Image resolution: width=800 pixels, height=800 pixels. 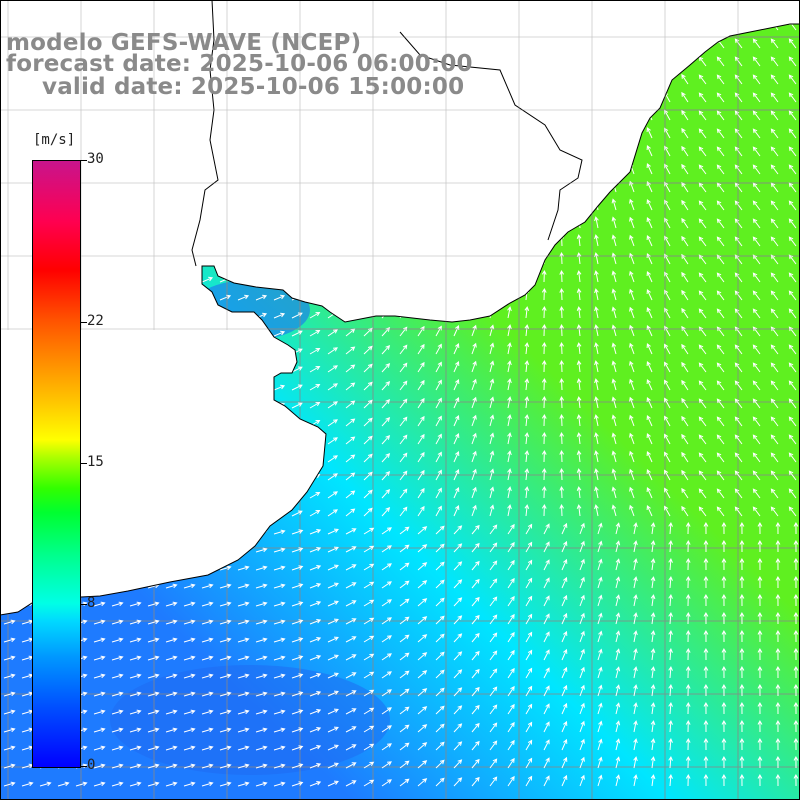 What do you see at coordinates (95, 320) in the screenshot?
I see `colorbar-tick-label: 22` at bounding box center [95, 320].